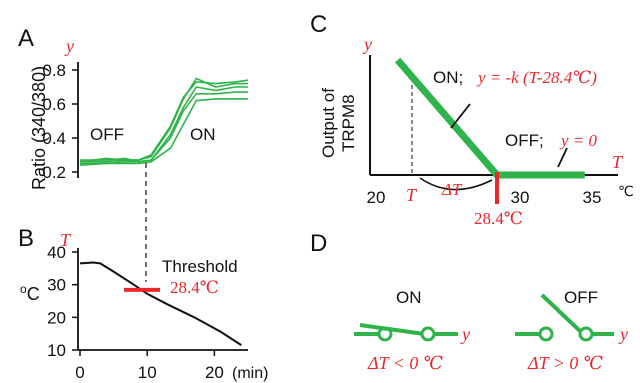 This screenshot has height=383, width=640. I want to click on panel-c-threshold-value: 28.4℃, so click(498, 218).